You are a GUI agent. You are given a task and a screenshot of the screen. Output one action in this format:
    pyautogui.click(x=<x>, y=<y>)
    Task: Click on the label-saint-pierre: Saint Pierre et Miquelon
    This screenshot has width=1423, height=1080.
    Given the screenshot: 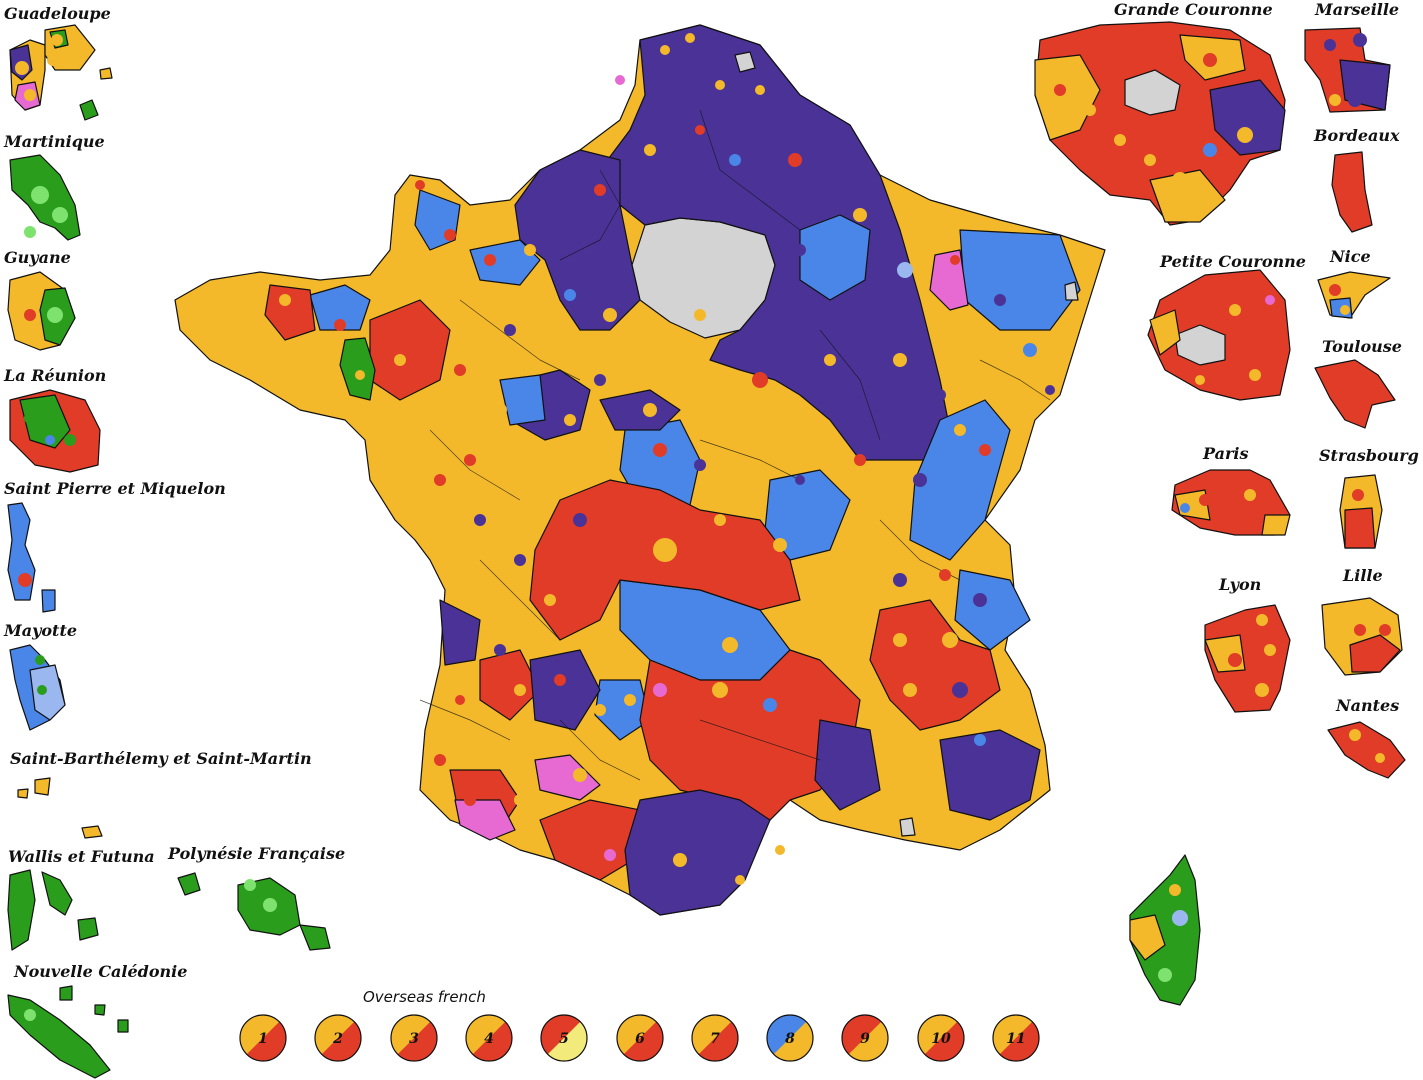 What is the action you would take?
    pyautogui.click(x=115, y=488)
    